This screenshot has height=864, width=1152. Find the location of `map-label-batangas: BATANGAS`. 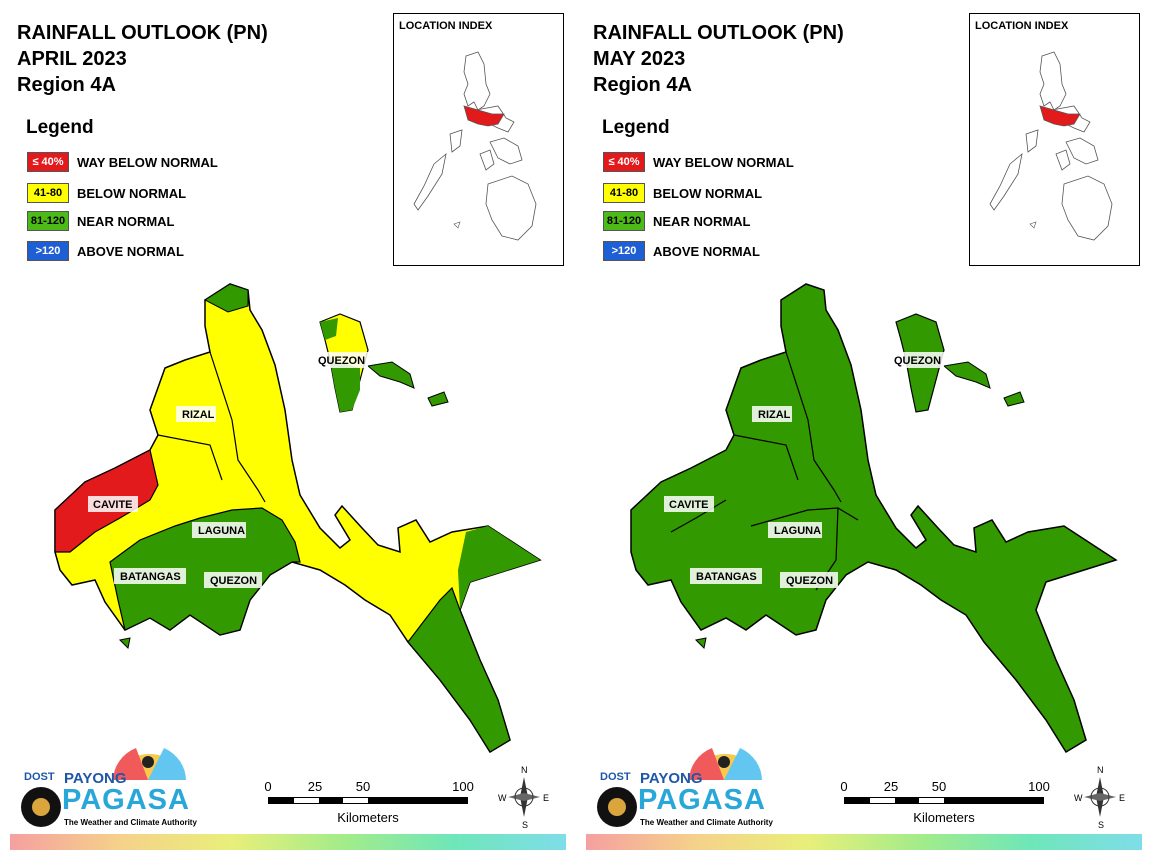

map-label-batangas: BATANGAS is located at coordinates (150, 576).